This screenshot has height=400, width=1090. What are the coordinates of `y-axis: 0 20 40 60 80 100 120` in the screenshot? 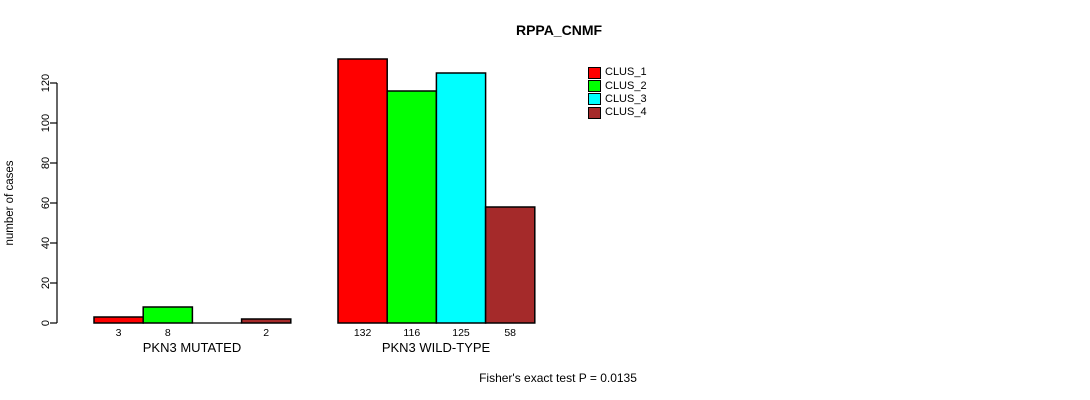 It's located at (49, 200).